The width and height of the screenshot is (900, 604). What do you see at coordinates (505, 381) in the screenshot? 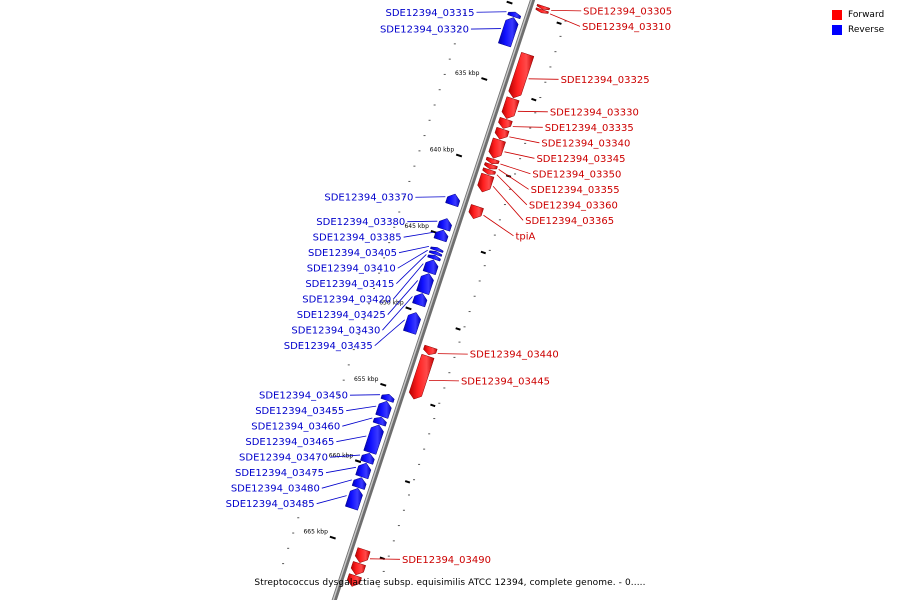
I see `gene-label-sde12394-03445: SDE12394_03445` at bounding box center [505, 381].